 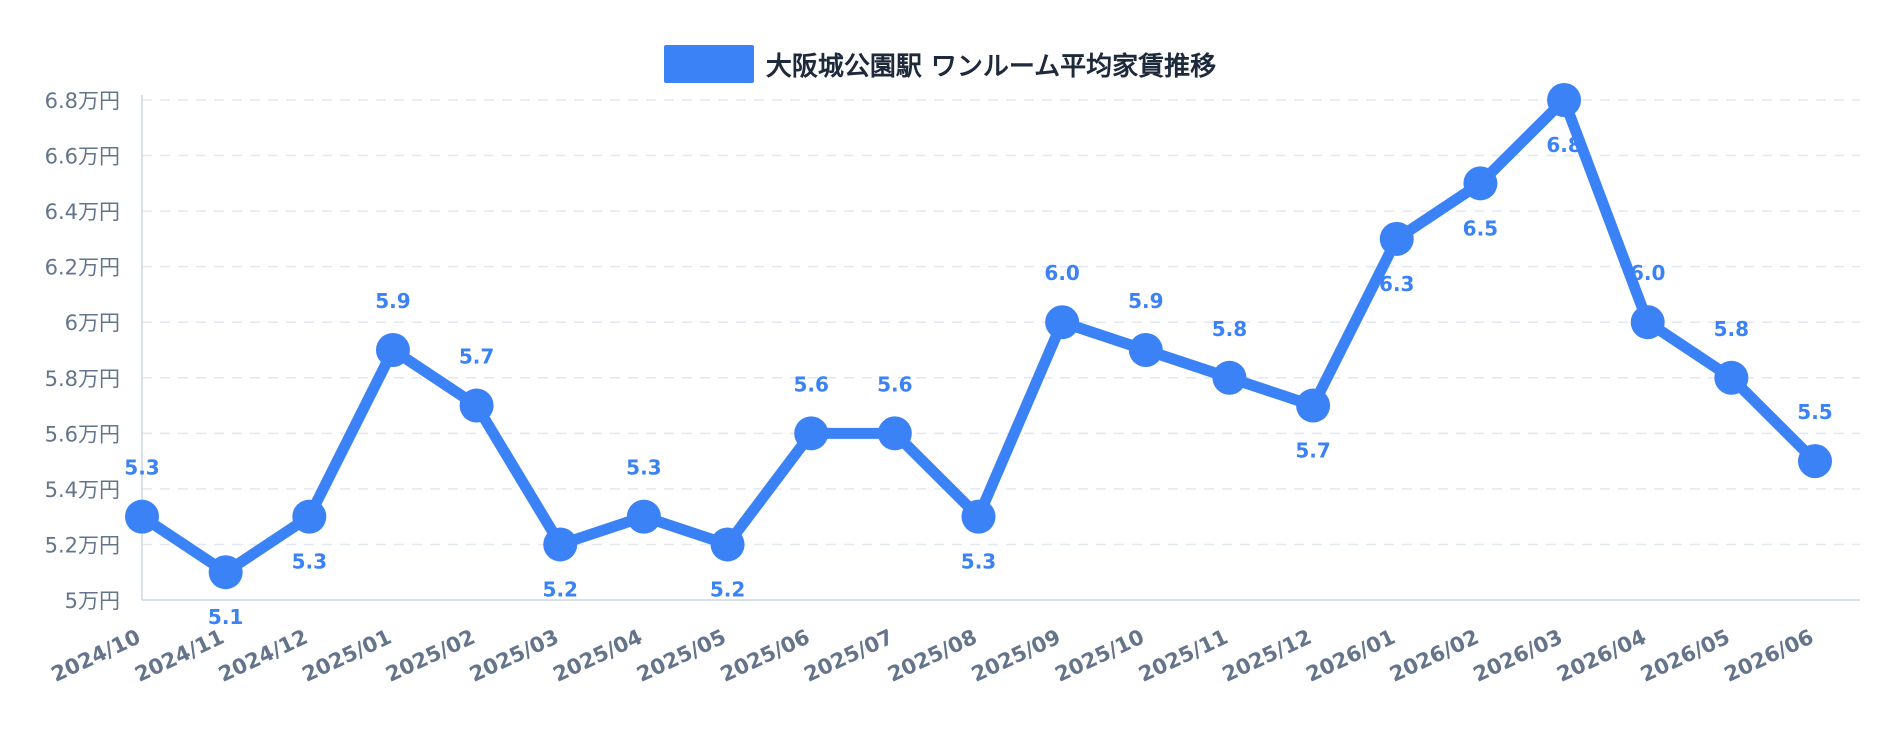 What do you see at coordinates (932, 656) in the screenshot?
I see `x-tick-label: 2025/08` at bounding box center [932, 656].